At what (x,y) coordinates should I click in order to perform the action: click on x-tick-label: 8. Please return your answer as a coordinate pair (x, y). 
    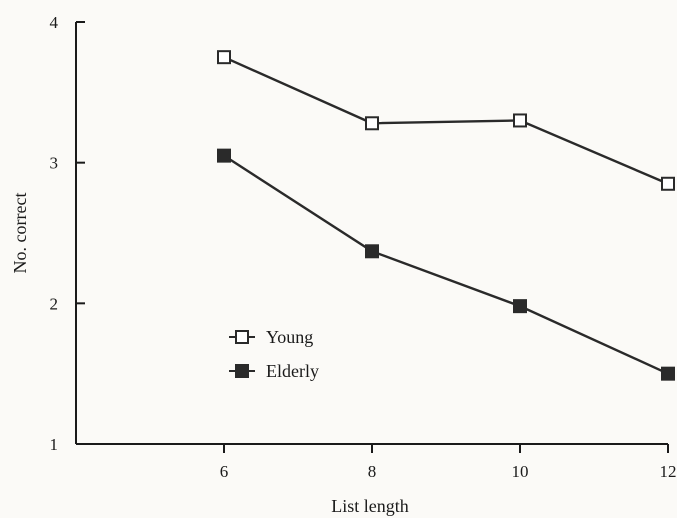
    Looking at the image, I should click on (372, 471).